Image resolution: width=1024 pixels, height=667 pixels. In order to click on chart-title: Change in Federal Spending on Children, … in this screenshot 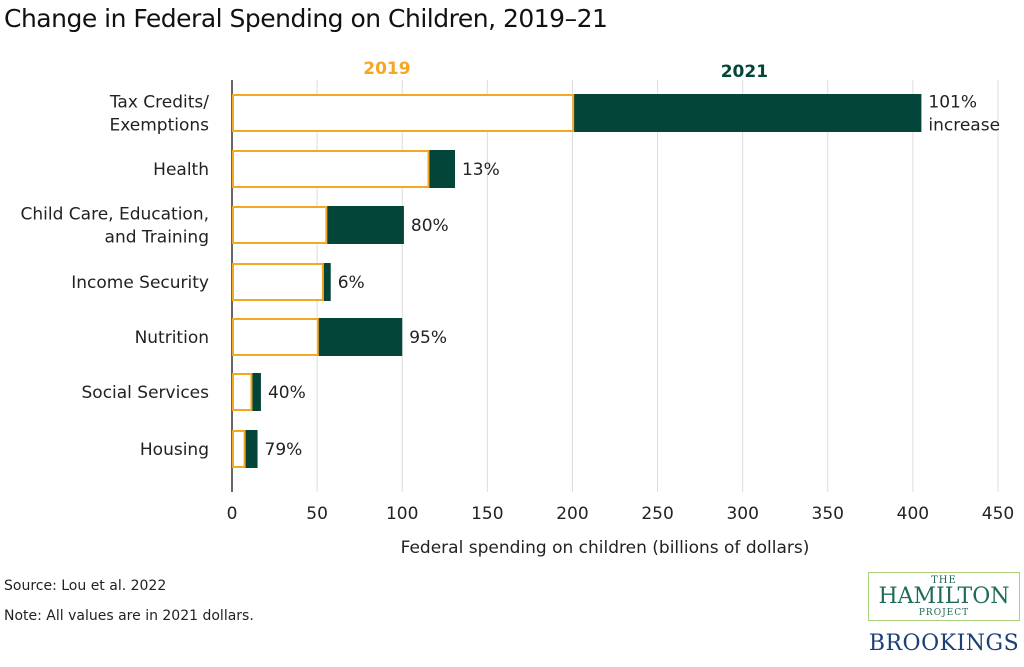, I will do `click(306, 18)`.